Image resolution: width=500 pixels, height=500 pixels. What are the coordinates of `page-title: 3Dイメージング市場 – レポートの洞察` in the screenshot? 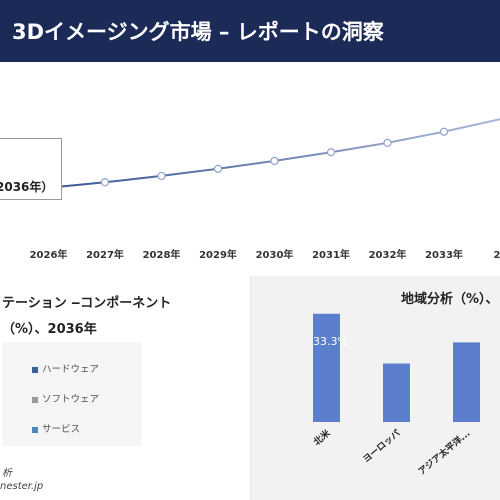 It's located at (198, 32).